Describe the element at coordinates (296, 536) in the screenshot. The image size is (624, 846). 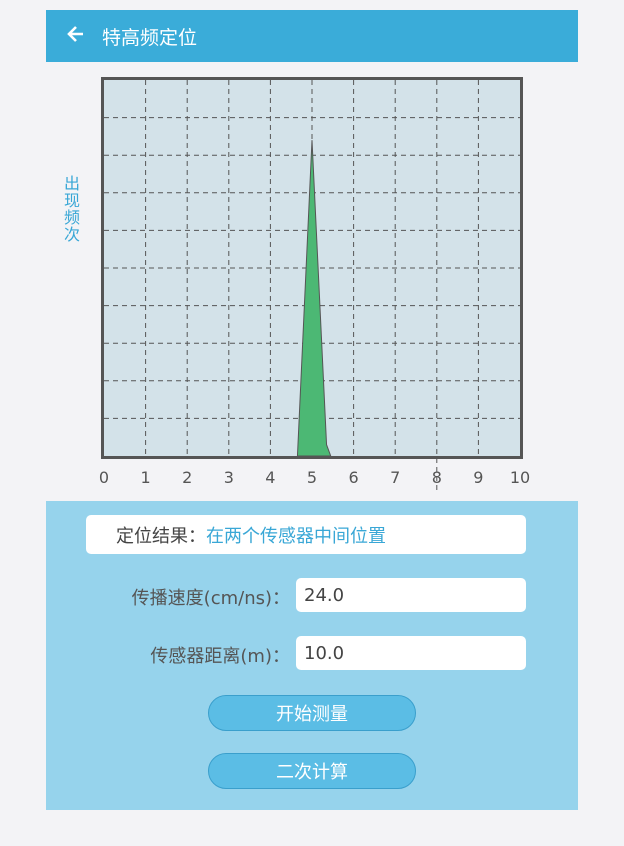
I see `result-value: 在两个传感器中间位置` at that location.